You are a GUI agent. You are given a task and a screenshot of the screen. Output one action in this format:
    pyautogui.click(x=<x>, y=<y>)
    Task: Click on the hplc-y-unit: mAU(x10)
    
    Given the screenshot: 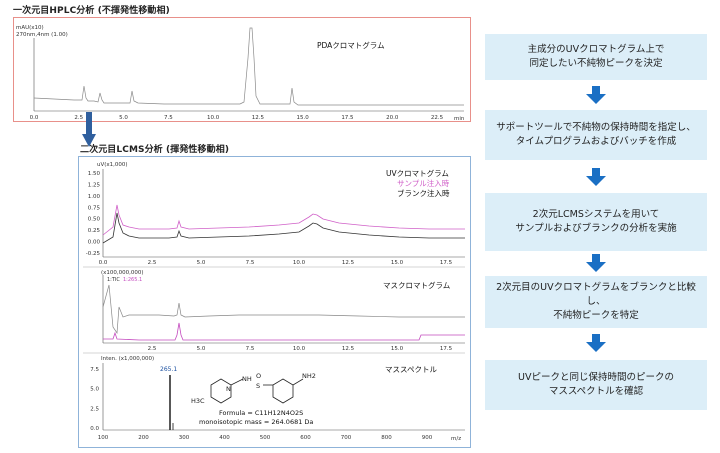 What is the action you would take?
    pyautogui.click(x=30, y=28)
    